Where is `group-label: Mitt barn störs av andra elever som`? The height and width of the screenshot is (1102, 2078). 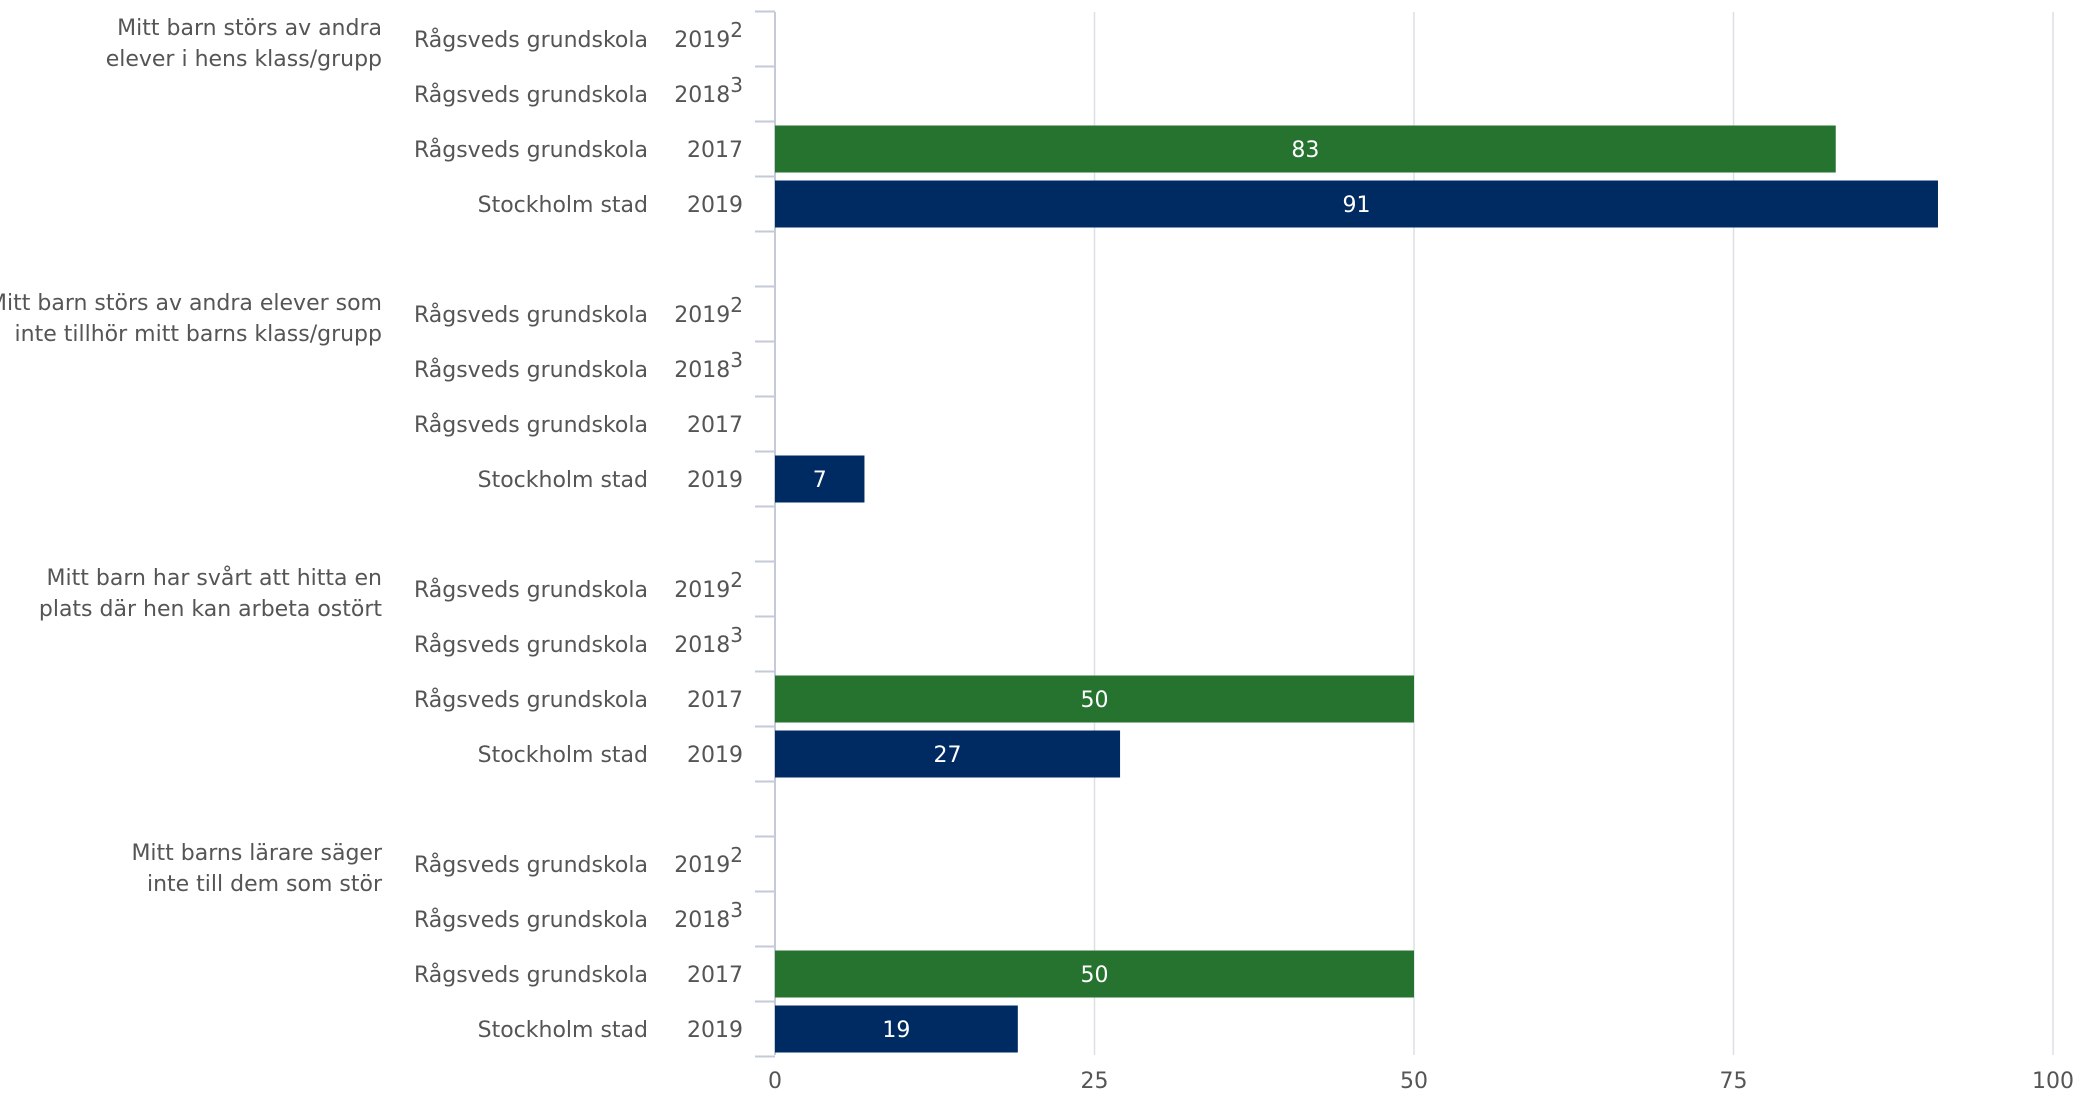
group-label: Mitt barn störs av andra elever som is located at coordinates (191, 303).